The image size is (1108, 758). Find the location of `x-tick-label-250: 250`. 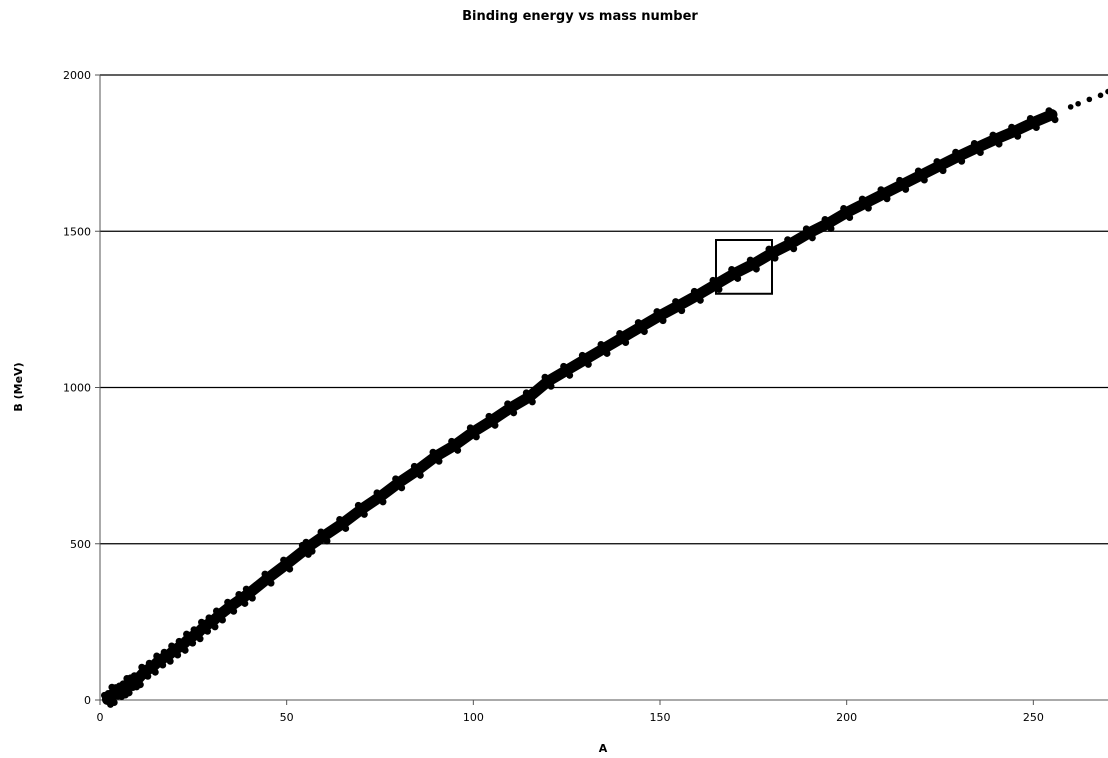

x-tick-label-250: 250 is located at coordinates (1033, 717).